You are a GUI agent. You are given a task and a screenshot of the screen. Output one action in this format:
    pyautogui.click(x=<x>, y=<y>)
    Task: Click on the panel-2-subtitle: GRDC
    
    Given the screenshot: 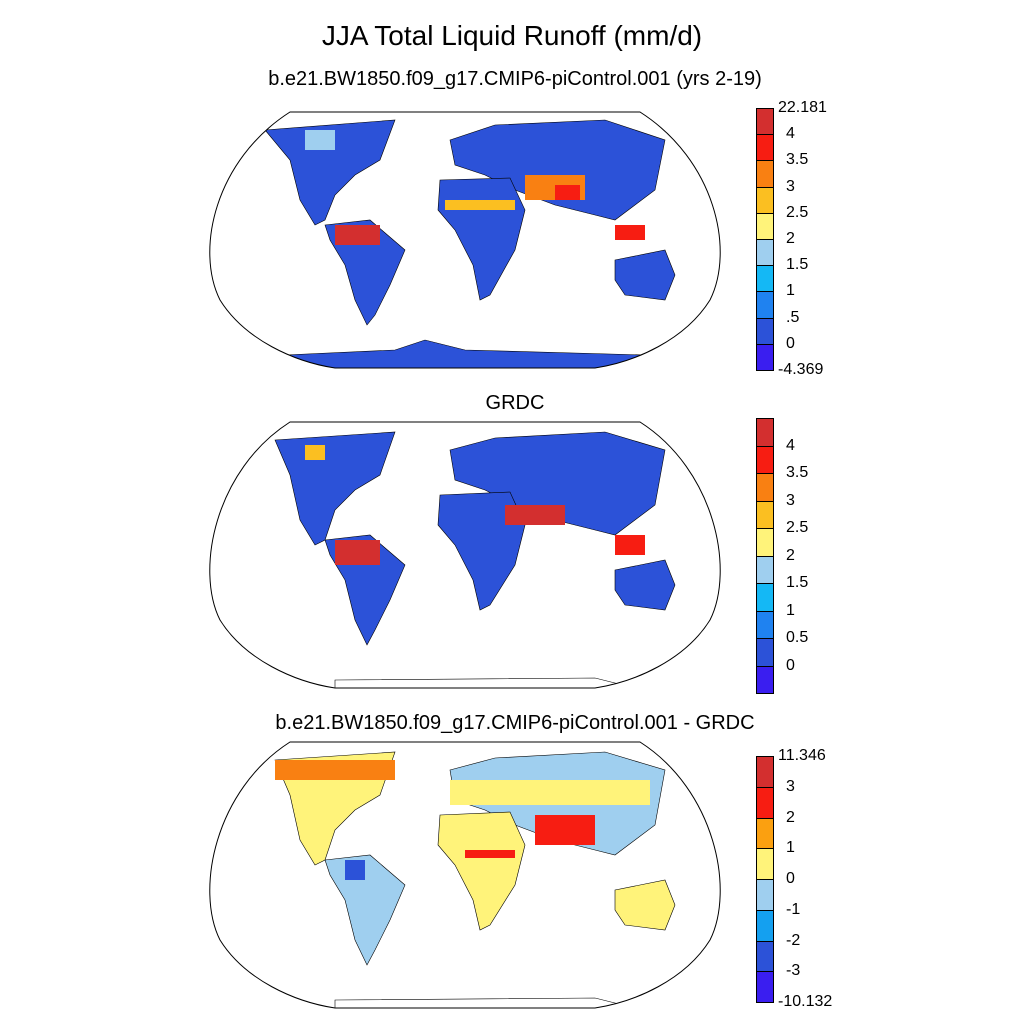 What is the action you would take?
    pyautogui.click(x=515, y=403)
    